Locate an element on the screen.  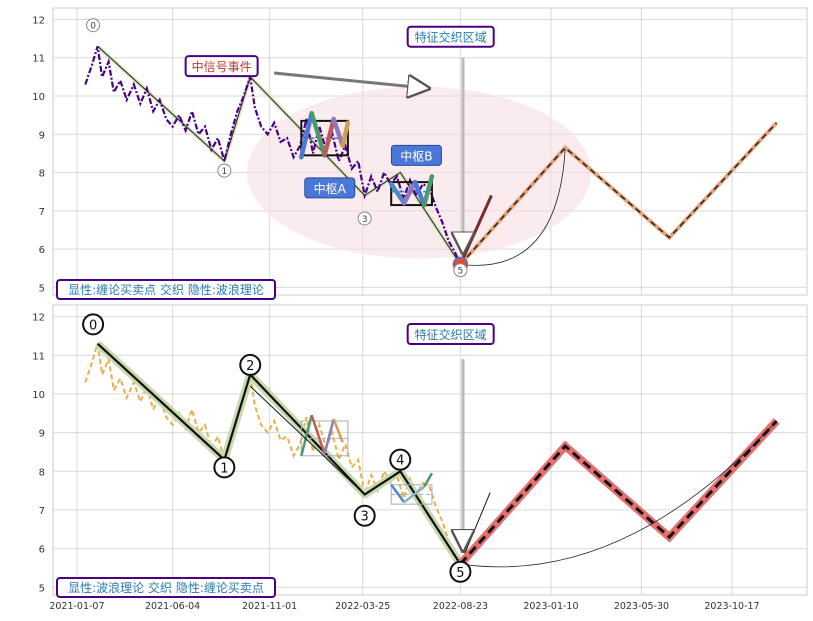
intersection-zone is located at coordinates (419, 172).